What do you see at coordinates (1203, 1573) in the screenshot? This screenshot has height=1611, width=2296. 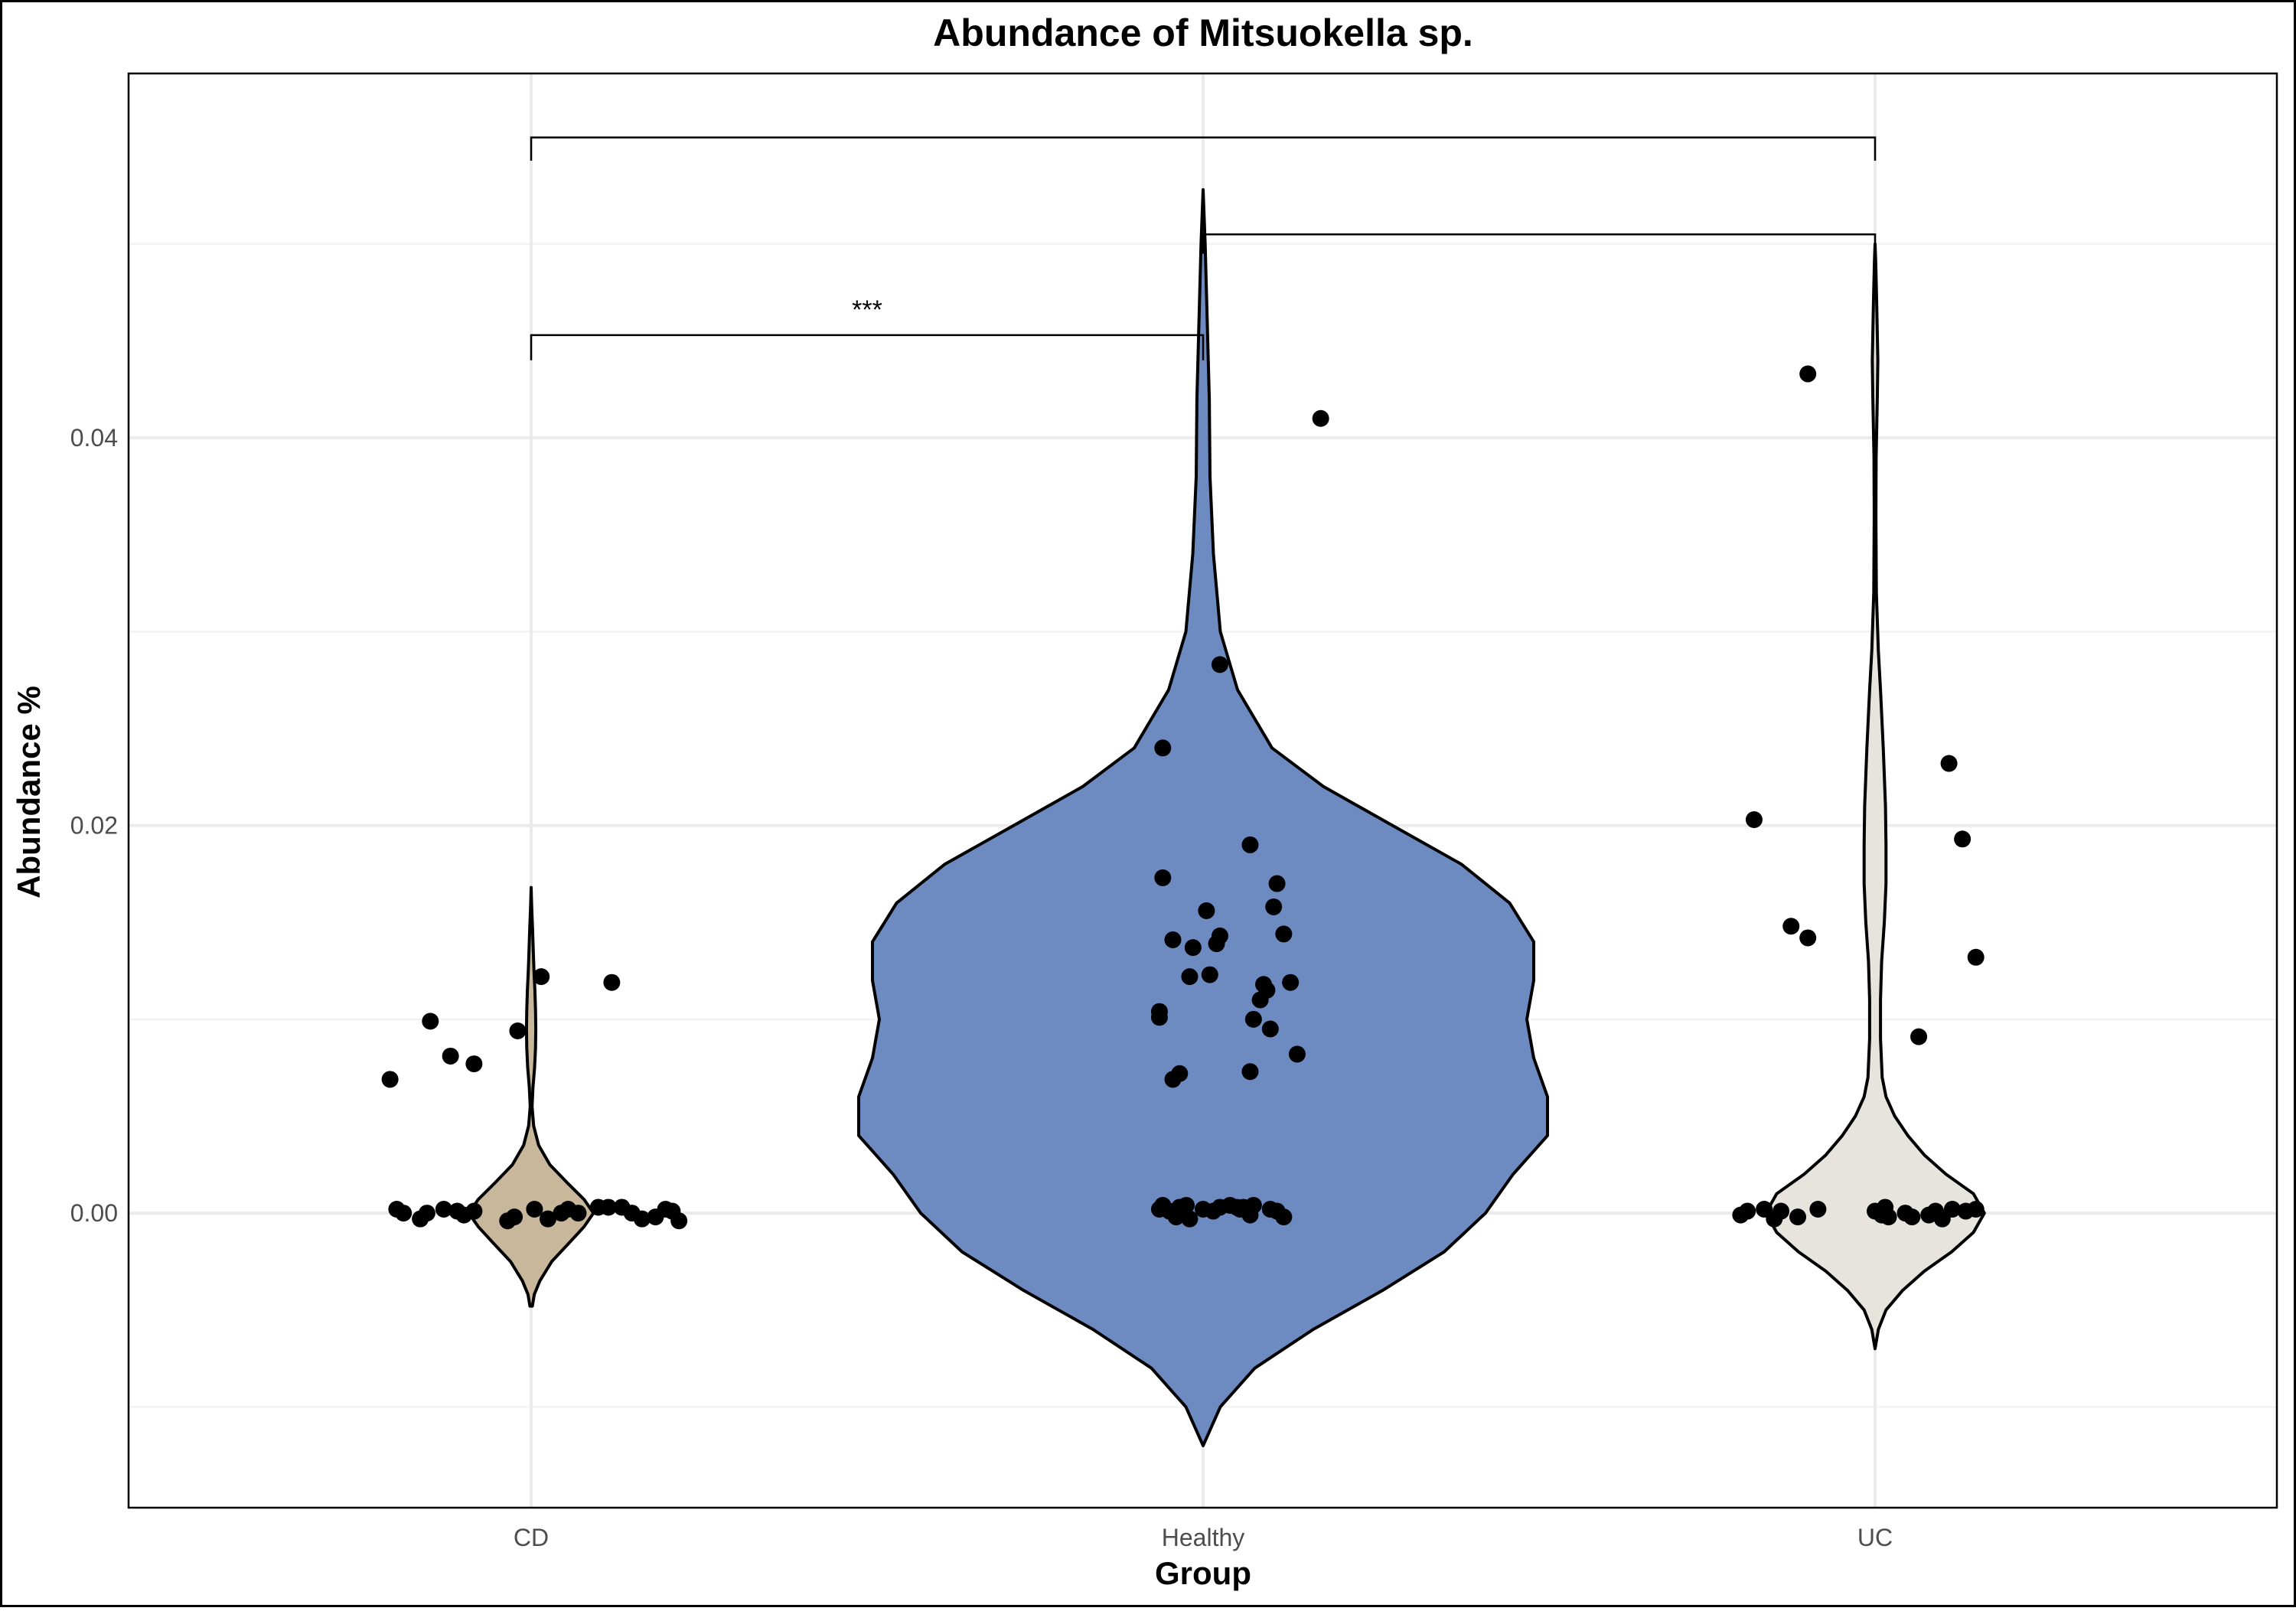 I see `x-axis-title: Group` at bounding box center [1203, 1573].